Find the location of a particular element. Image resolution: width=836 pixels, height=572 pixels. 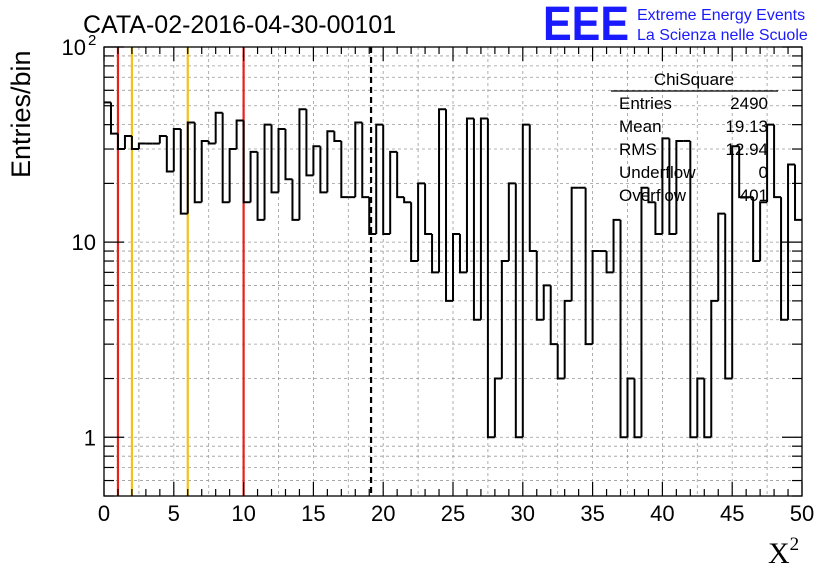

x-tick-label: 45 is located at coordinates (732, 513).